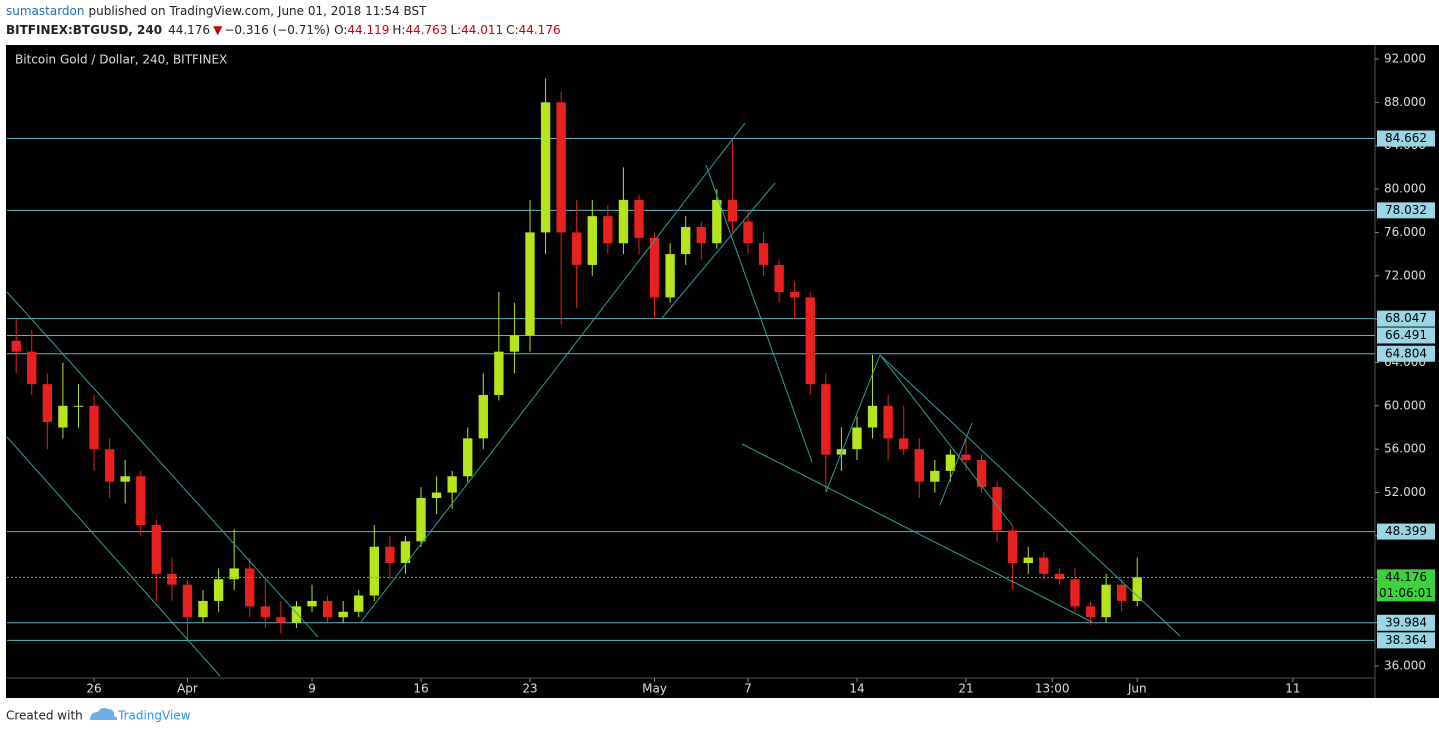  What do you see at coordinates (748, 689) in the screenshot?
I see `x-tick-label: 7` at bounding box center [748, 689].